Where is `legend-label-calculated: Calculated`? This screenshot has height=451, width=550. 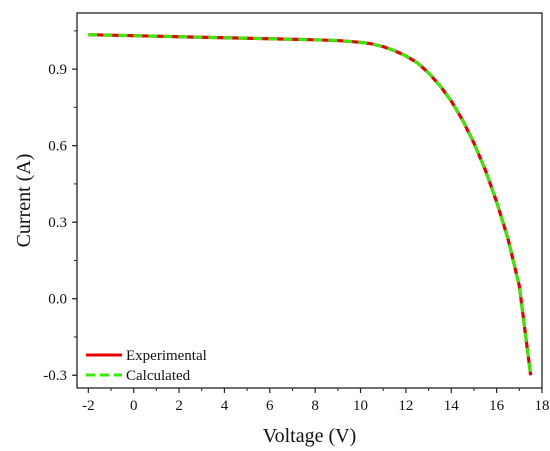 legend-label-calculated: Calculated is located at coordinates (158, 376).